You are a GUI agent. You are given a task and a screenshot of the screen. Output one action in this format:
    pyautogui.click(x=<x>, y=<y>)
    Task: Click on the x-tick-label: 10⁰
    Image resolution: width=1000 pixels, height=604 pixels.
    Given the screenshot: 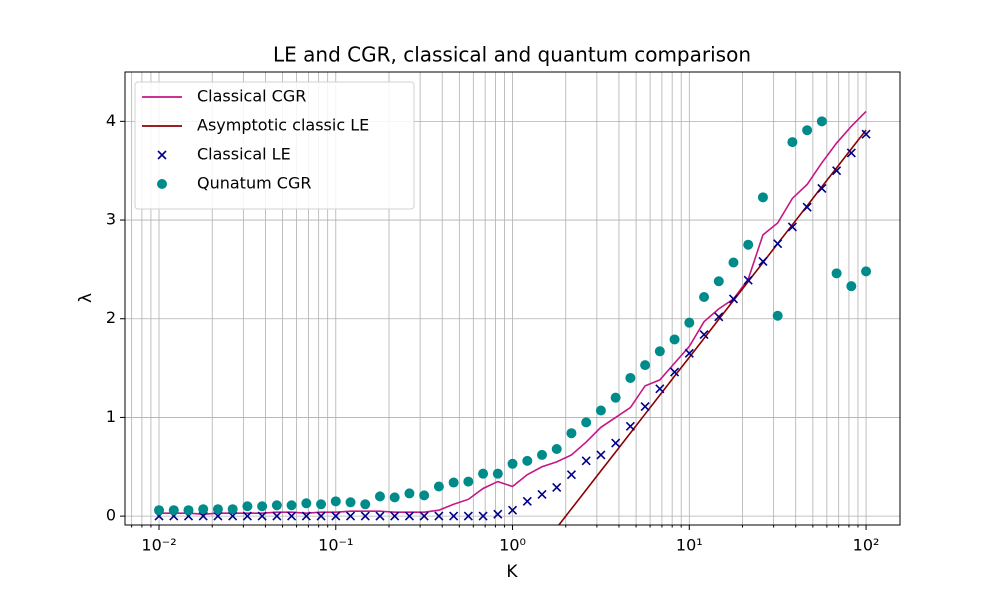 What is the action you would take?
    pyautogui.click(x=512, y=545)
    